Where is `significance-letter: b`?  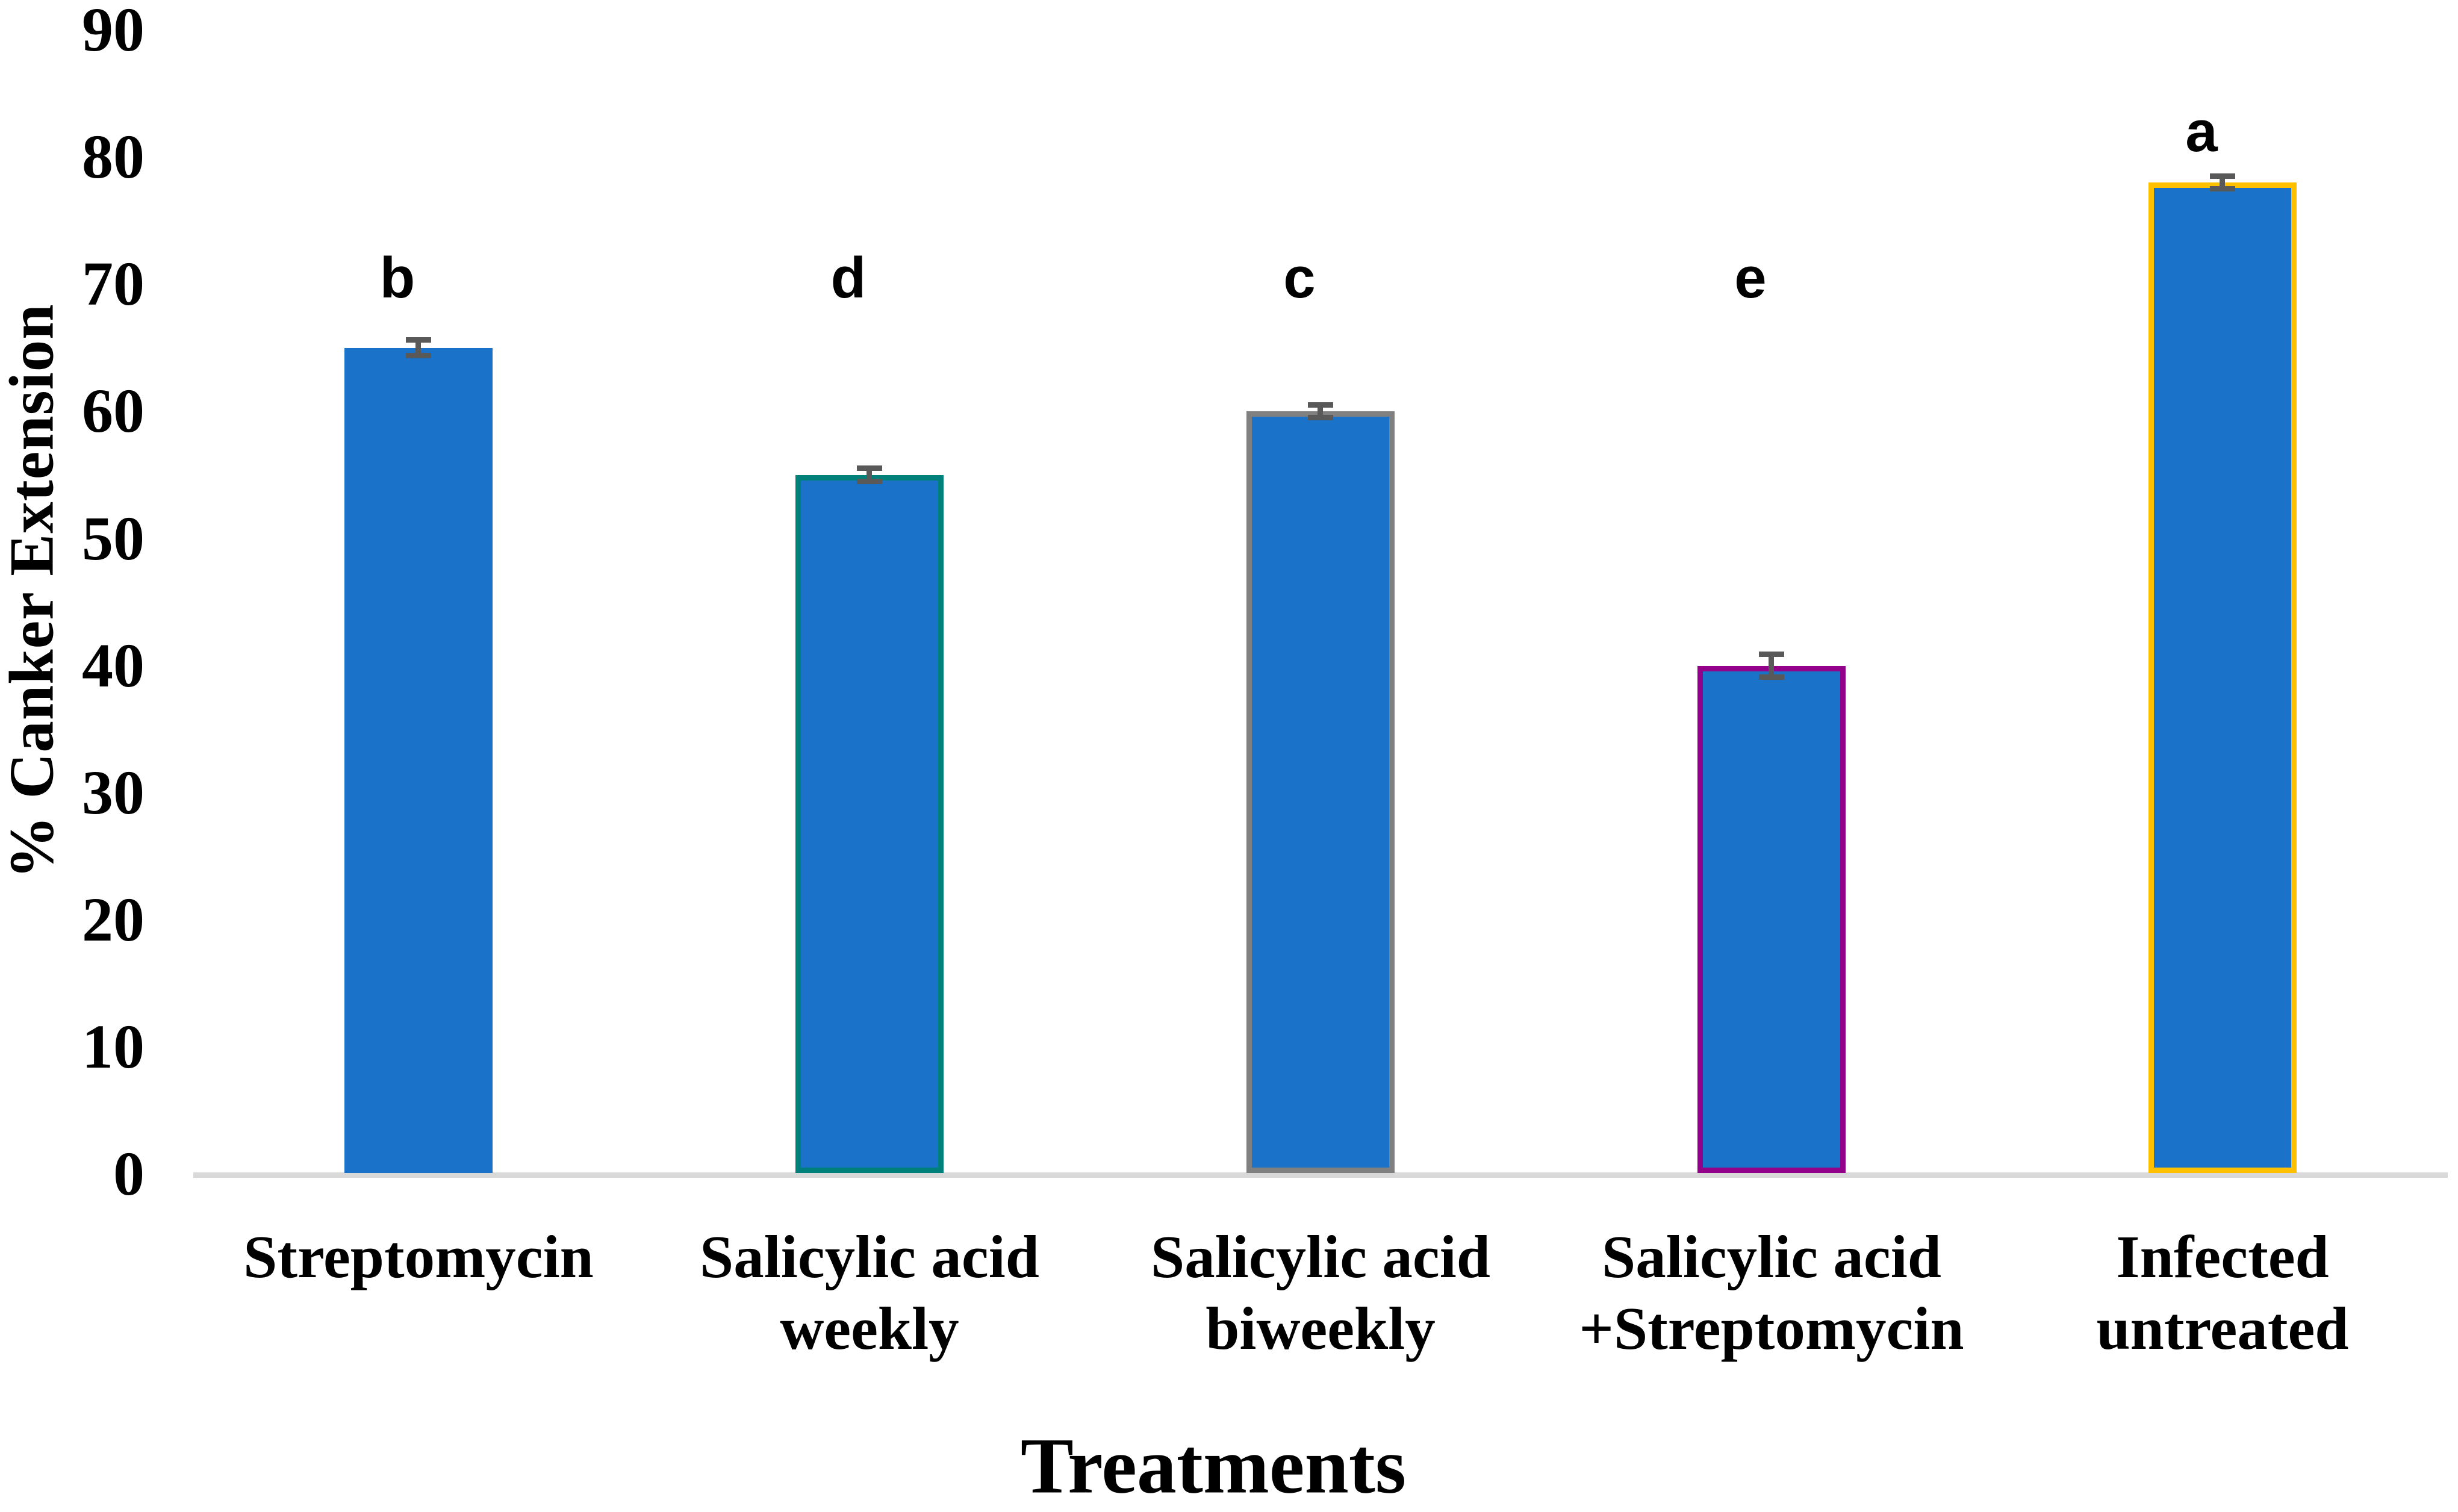
significance-letter: b is located at coordinates (397, 278).